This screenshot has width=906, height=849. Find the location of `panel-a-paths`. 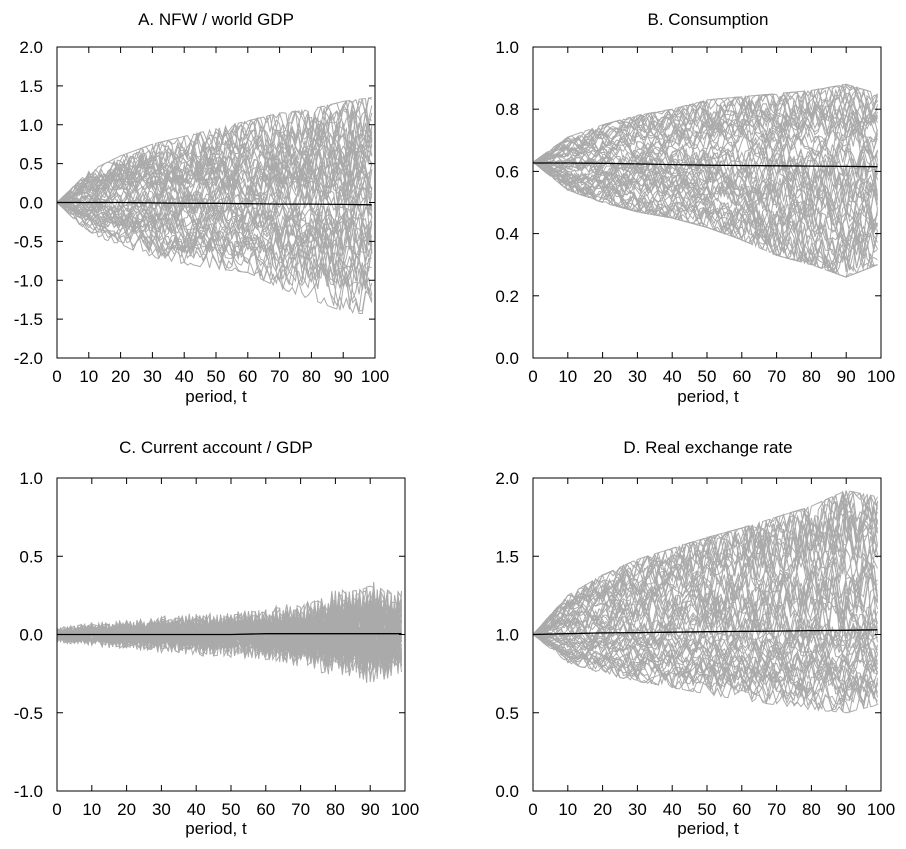

panel-a-paths is located at coordinates (214, 205).